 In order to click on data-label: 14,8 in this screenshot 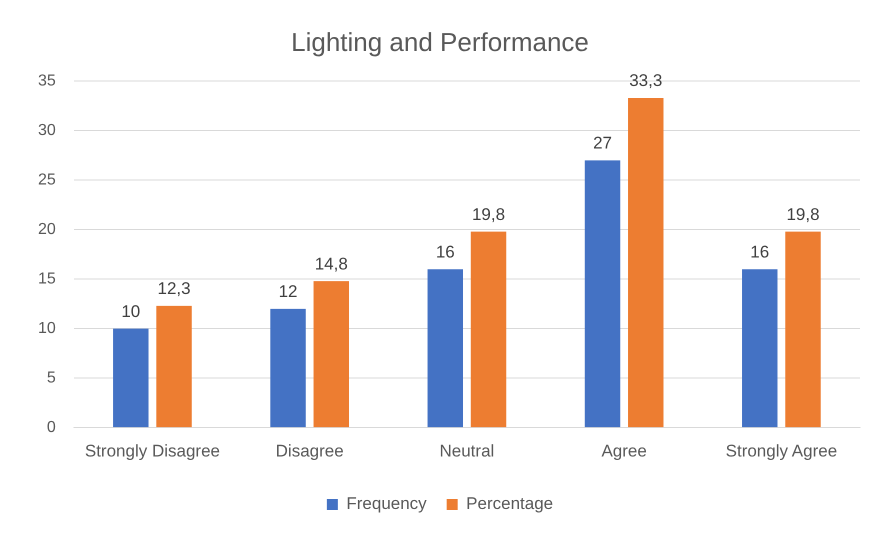, I will do `click(331, 264)`.